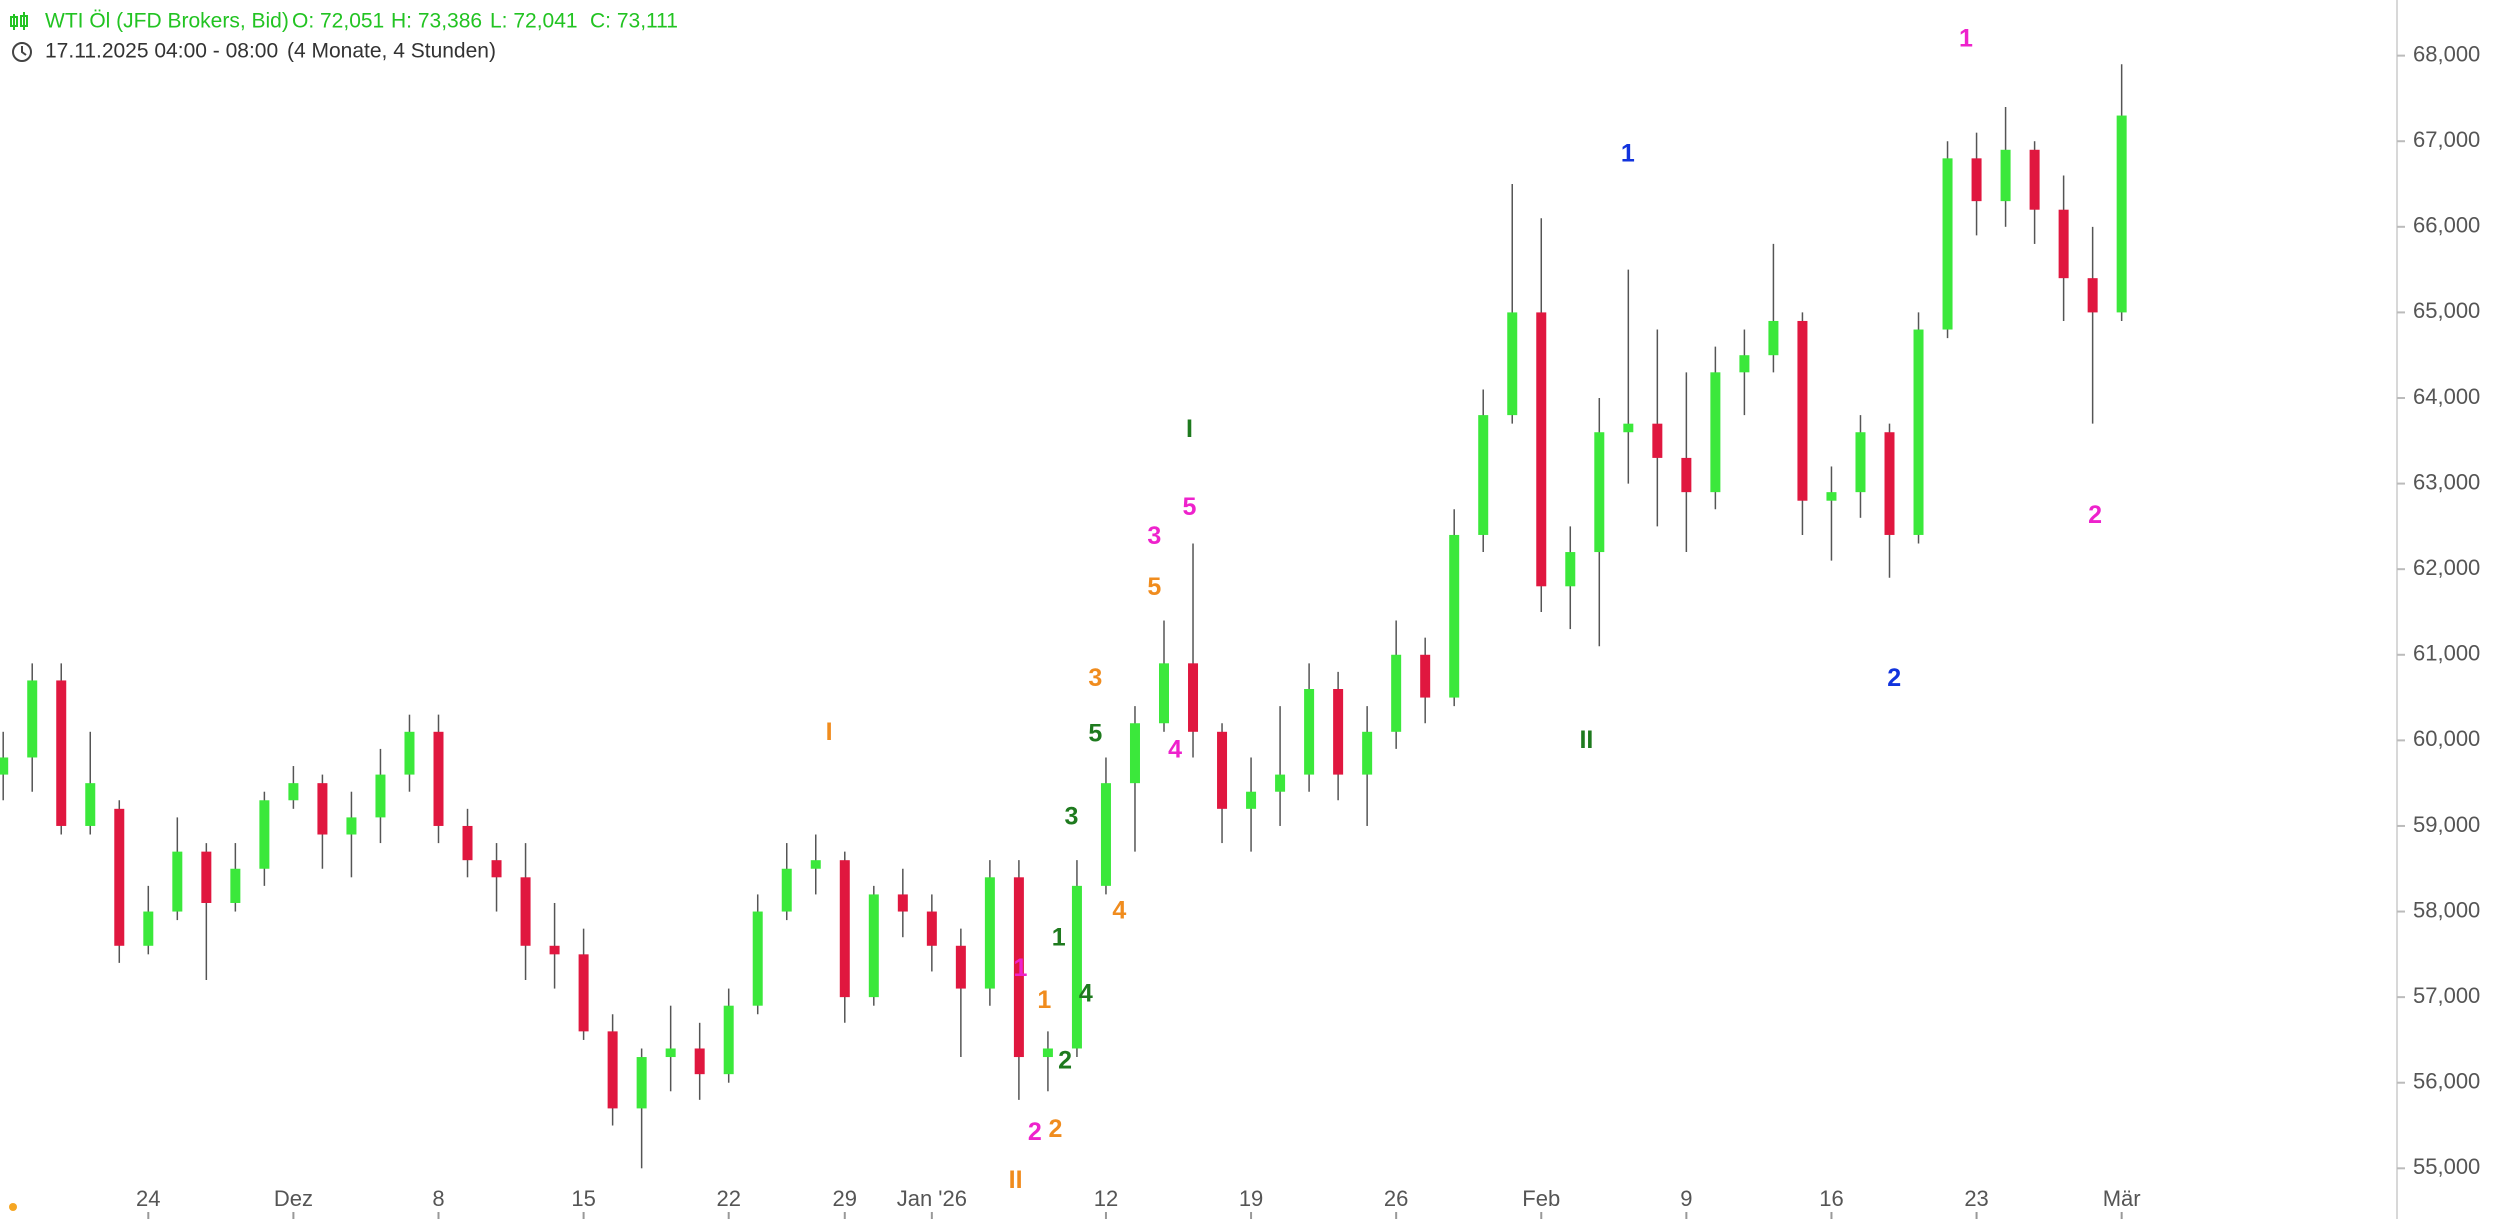 This screenshot has width=2500, height=1219. Describe the element at coordinates (534, 21) in the screenshot. I see `ohlc-low: L: 72,041` at that location.